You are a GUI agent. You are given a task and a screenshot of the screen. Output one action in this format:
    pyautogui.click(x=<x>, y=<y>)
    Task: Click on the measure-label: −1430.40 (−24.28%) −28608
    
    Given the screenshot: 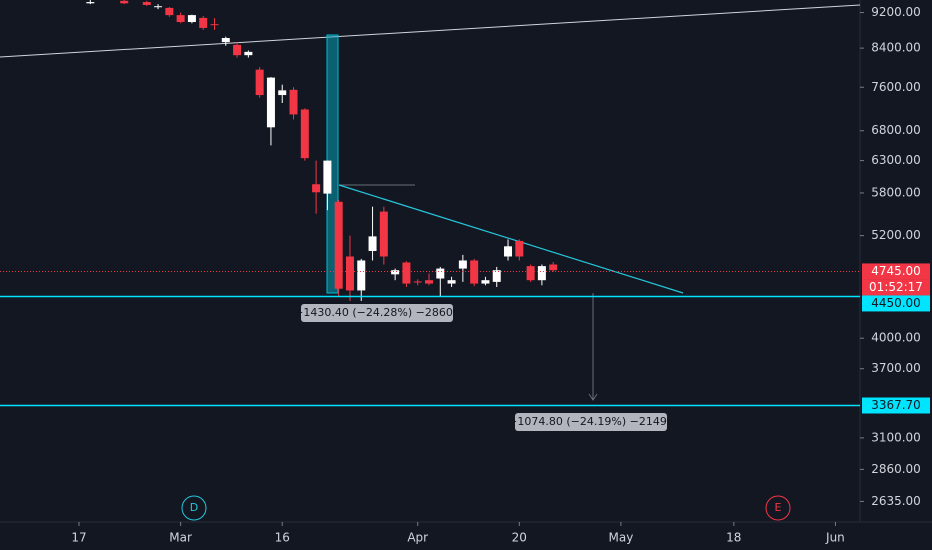 What is the action you would take?
    pyautogui.click(x=377, y=312)
    